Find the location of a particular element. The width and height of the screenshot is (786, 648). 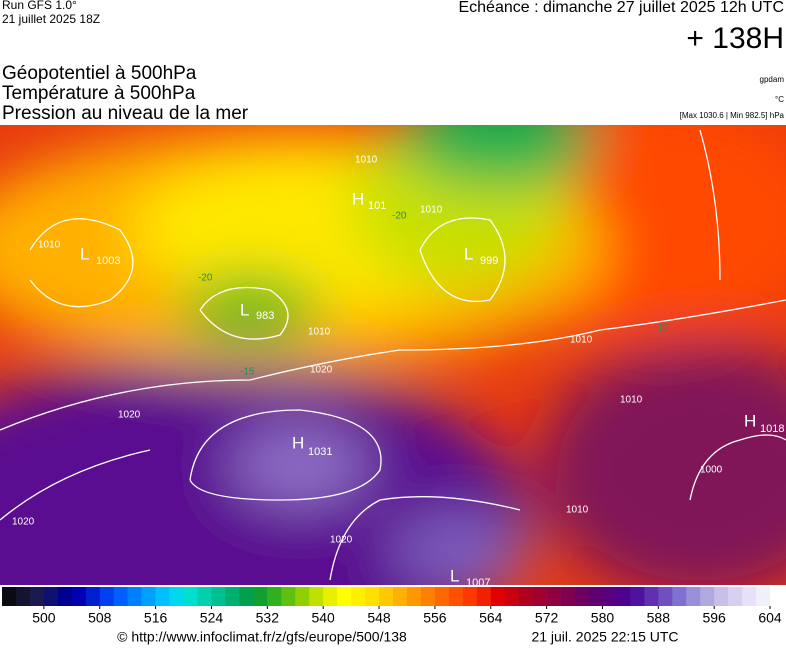

unit: °C is located at coordinates (779, 99).